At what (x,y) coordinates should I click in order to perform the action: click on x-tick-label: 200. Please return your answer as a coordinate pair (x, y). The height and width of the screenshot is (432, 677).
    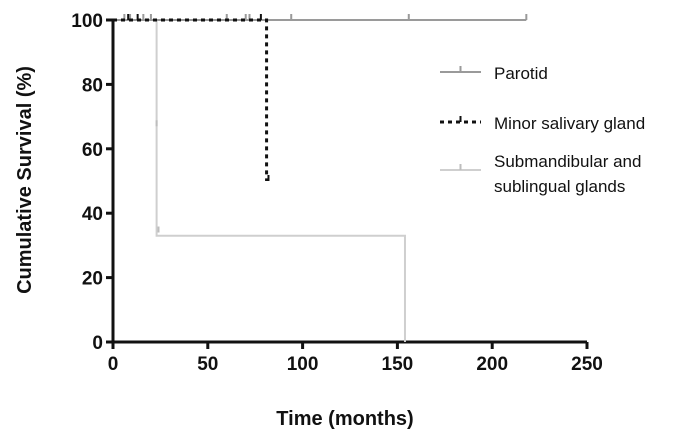
    Looking at the image, I should click on (492, 364).